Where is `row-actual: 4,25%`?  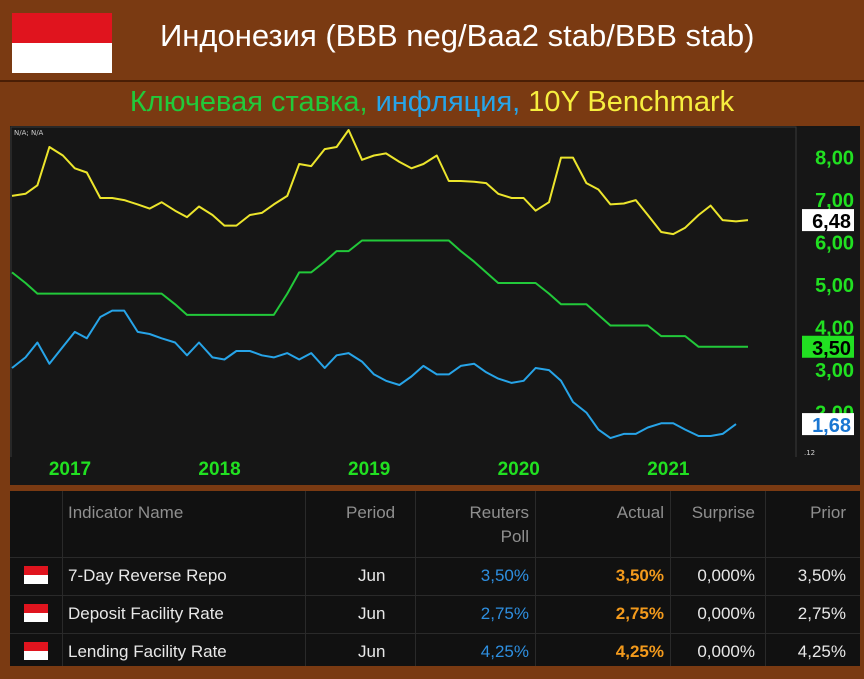
row-actual: 4,25% is located at coordinates (639, 651).